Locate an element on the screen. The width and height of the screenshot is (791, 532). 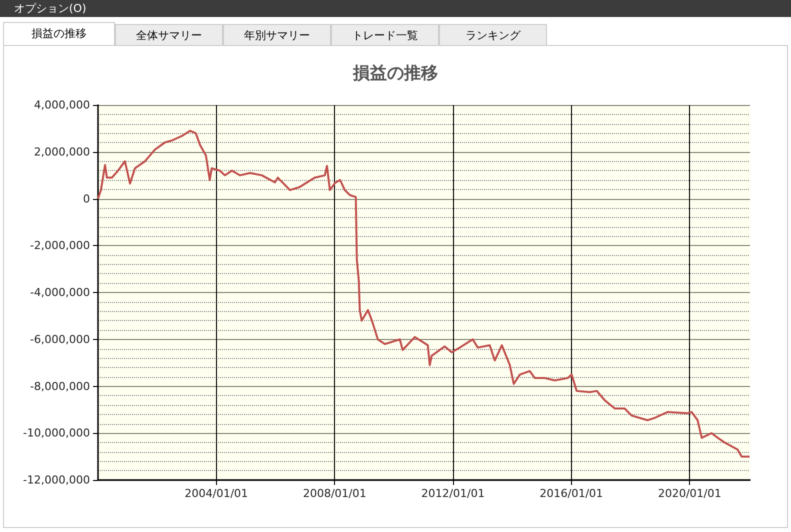
y-tick-label: 0 is located at coordinates (86, 199).